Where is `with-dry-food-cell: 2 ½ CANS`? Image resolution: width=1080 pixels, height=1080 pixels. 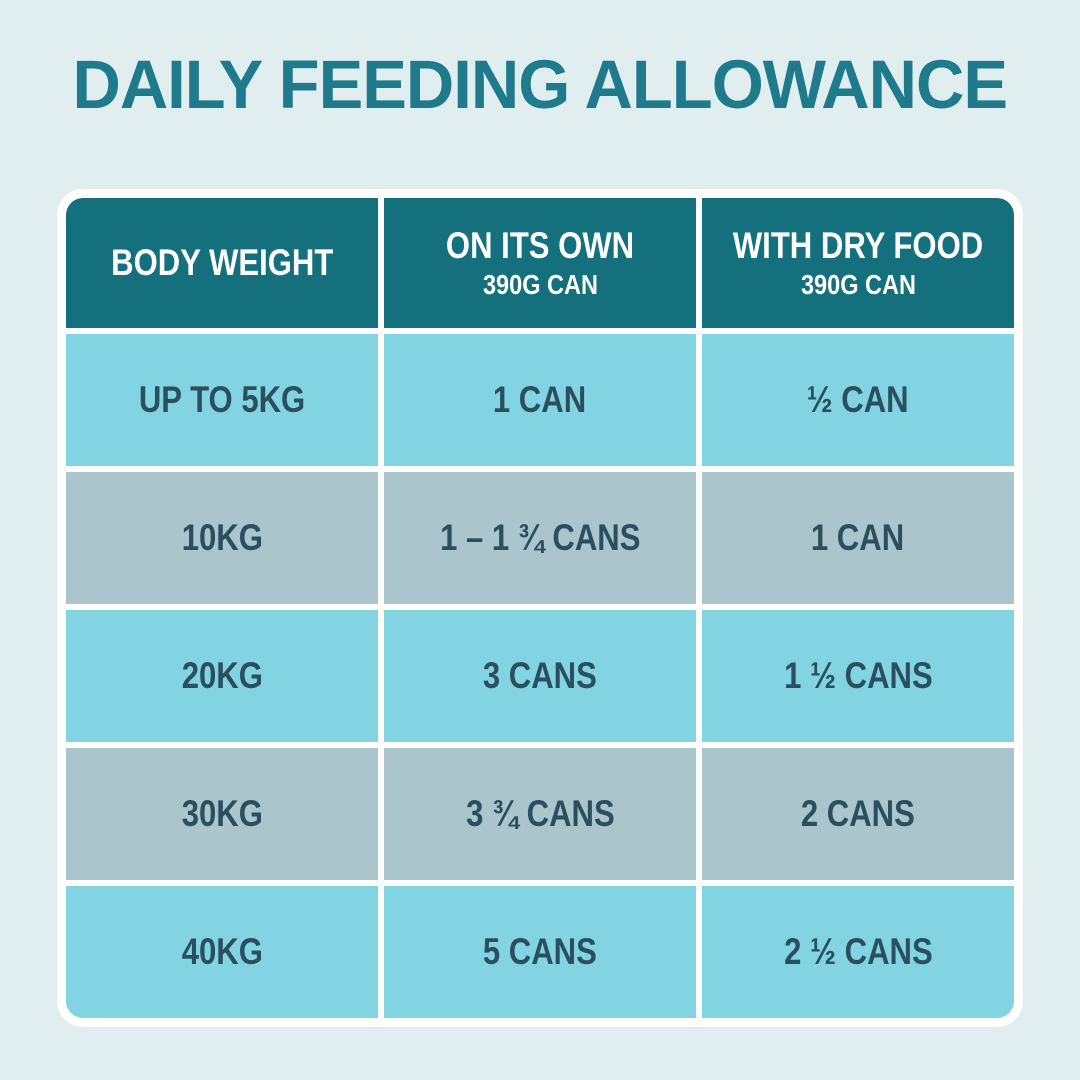 with-dry-food-cell: 2 ½ CANS is located at coordinates (858, 952).